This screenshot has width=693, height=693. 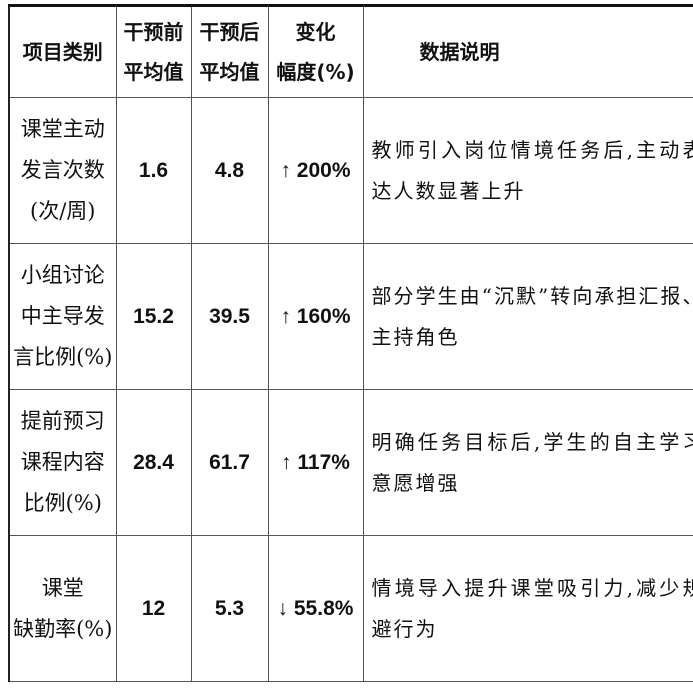 What do you see at coordinates (315, 316) in the screenshot?
I see `change-cell: ↑ 160%` at bounding box center [315, 316].